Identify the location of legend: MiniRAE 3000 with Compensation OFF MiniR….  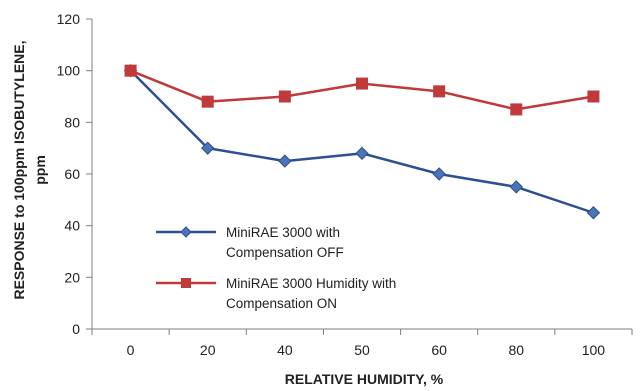
(276, 268).